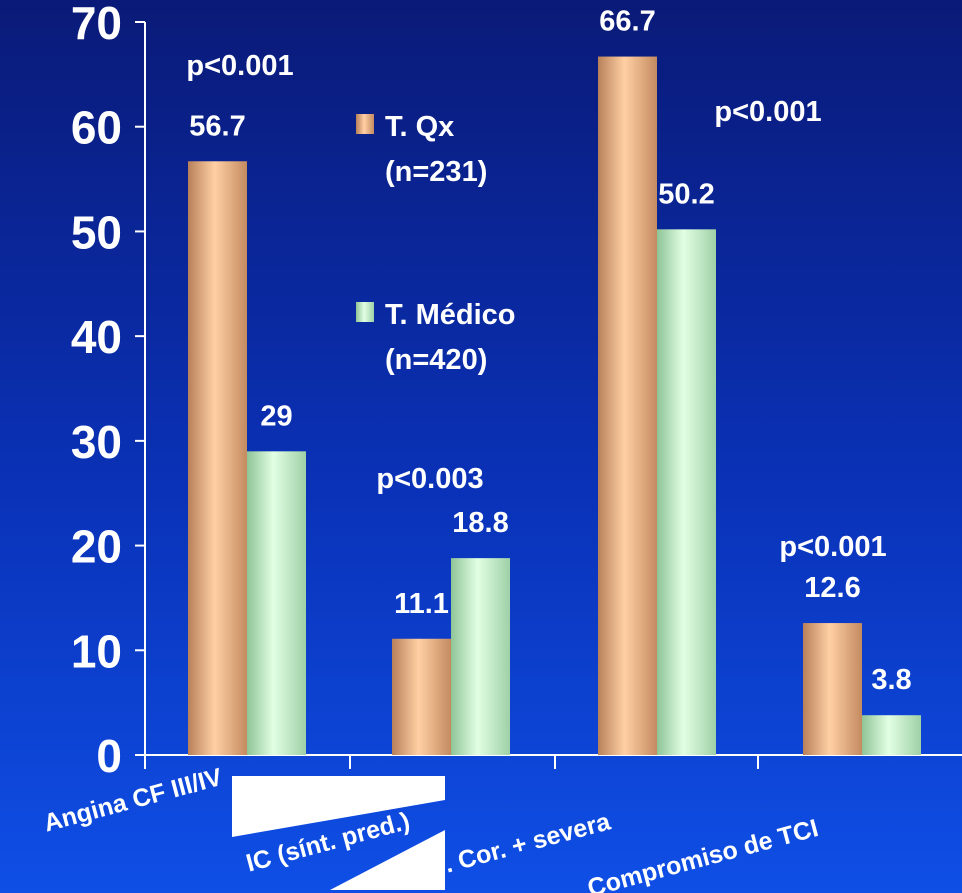 The width and height of the screenshot is (962, 893). What do you see at coordinates (365, 124) in the screenshot?
I see `legend-swatch-qx` at bounding box center [365, 124].